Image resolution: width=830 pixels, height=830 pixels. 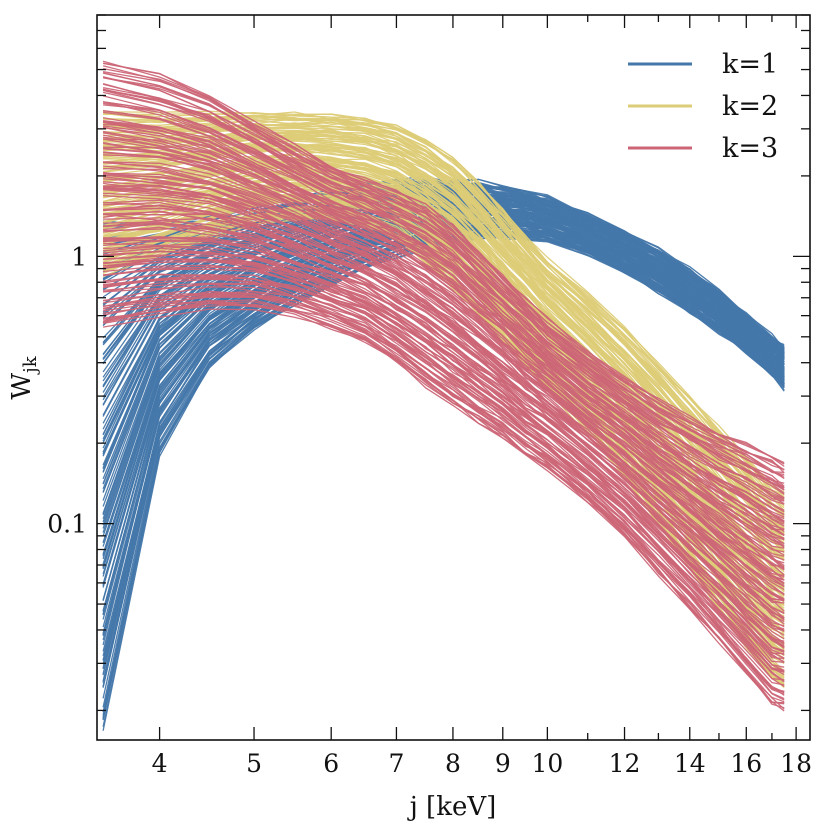 What do you see at coordinates (703, 106) in the screenshot?
I see `legend: k=1 k=2 k=3` at bounding box center [703, 106].